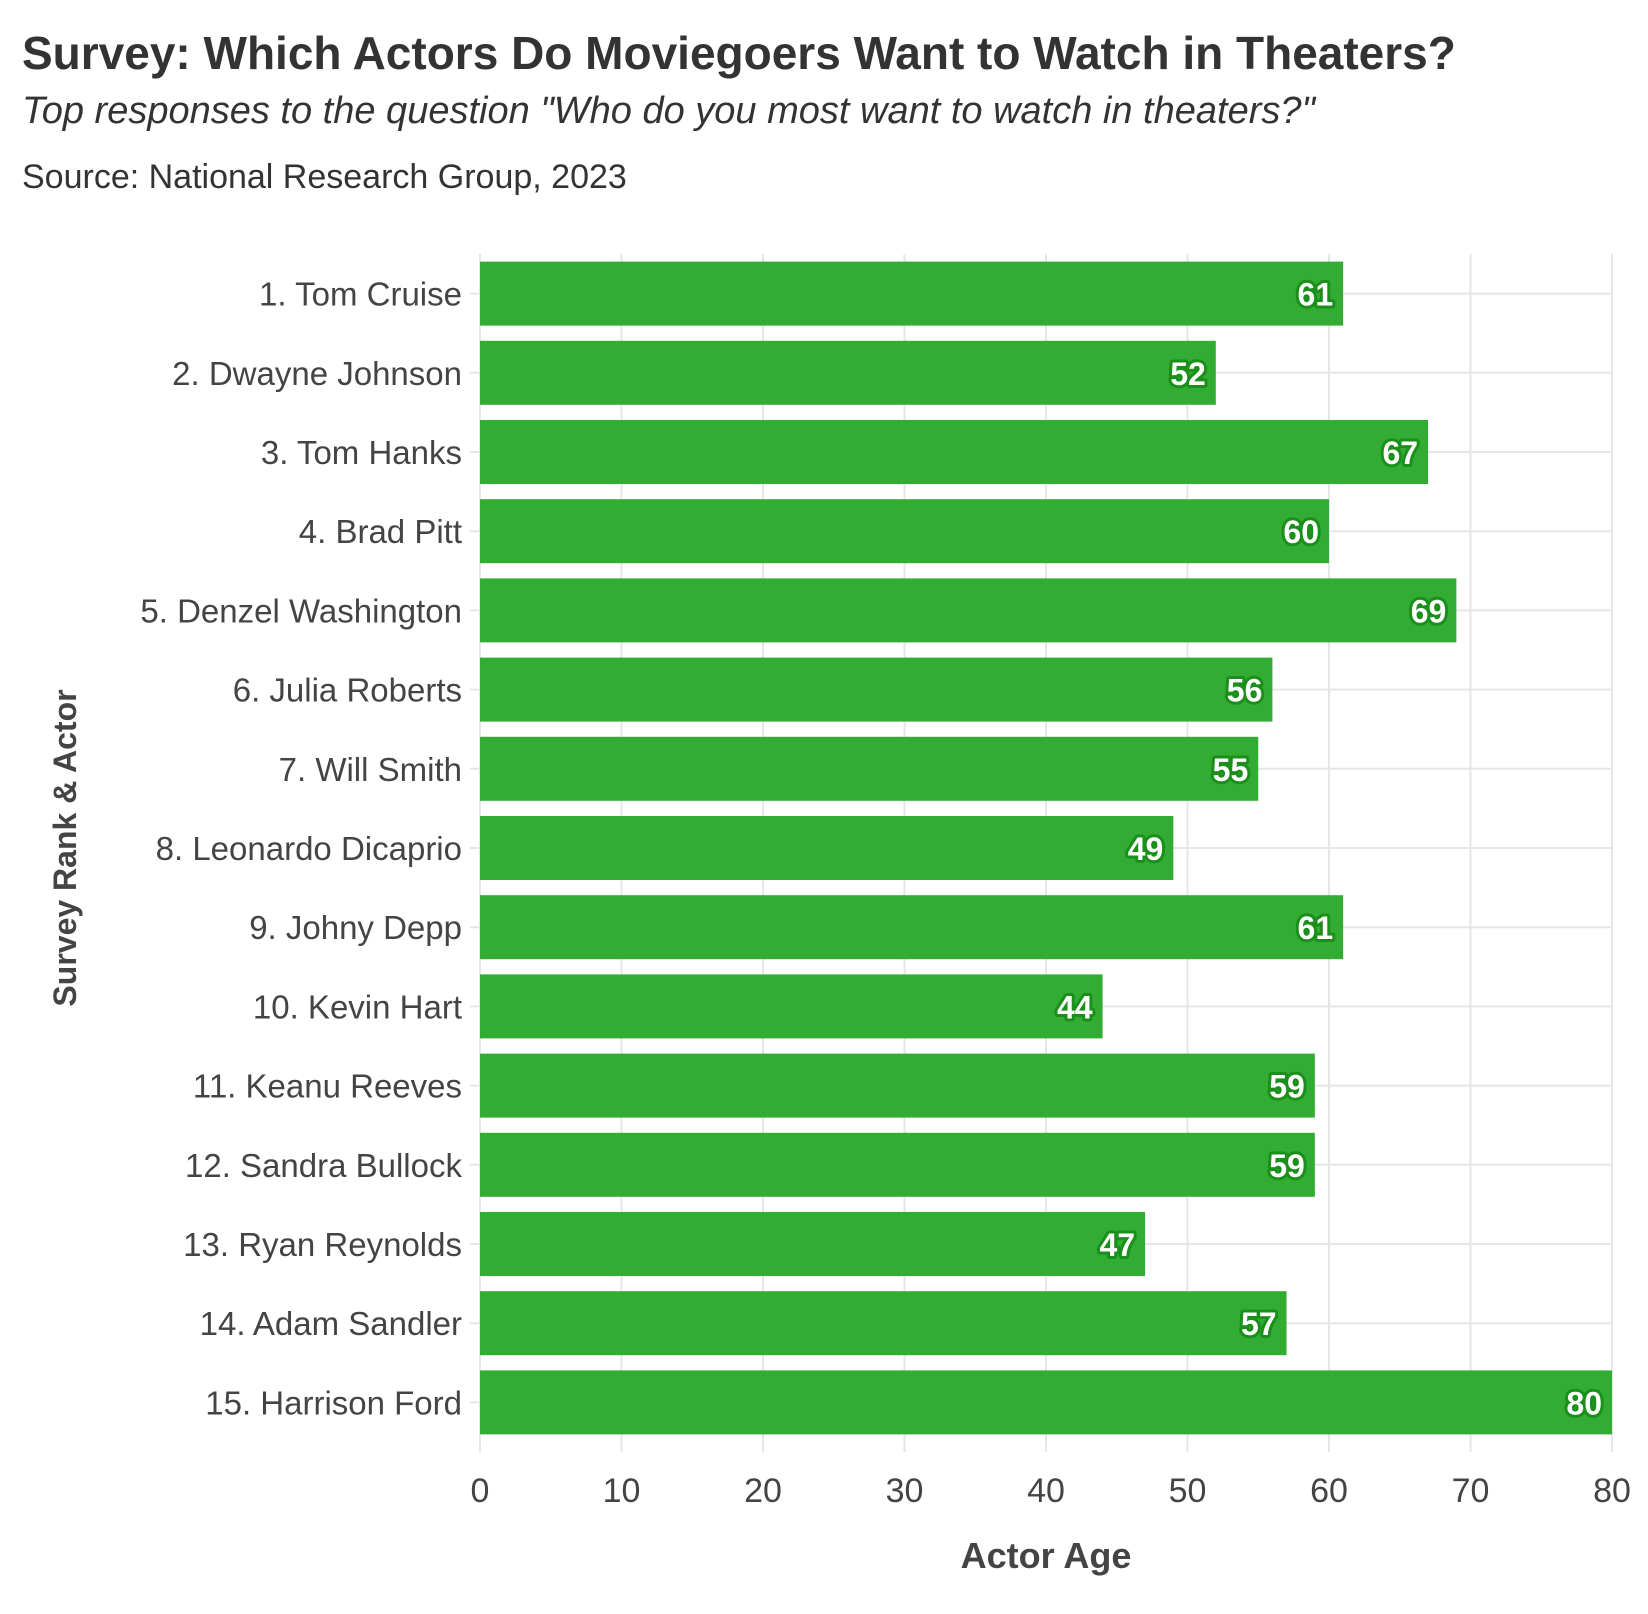 This screenshot has width=1648, height=1614. Describe the element at coordinates (1231, 770) in the screenshot. I see `bar-value-label: 55` at that location.